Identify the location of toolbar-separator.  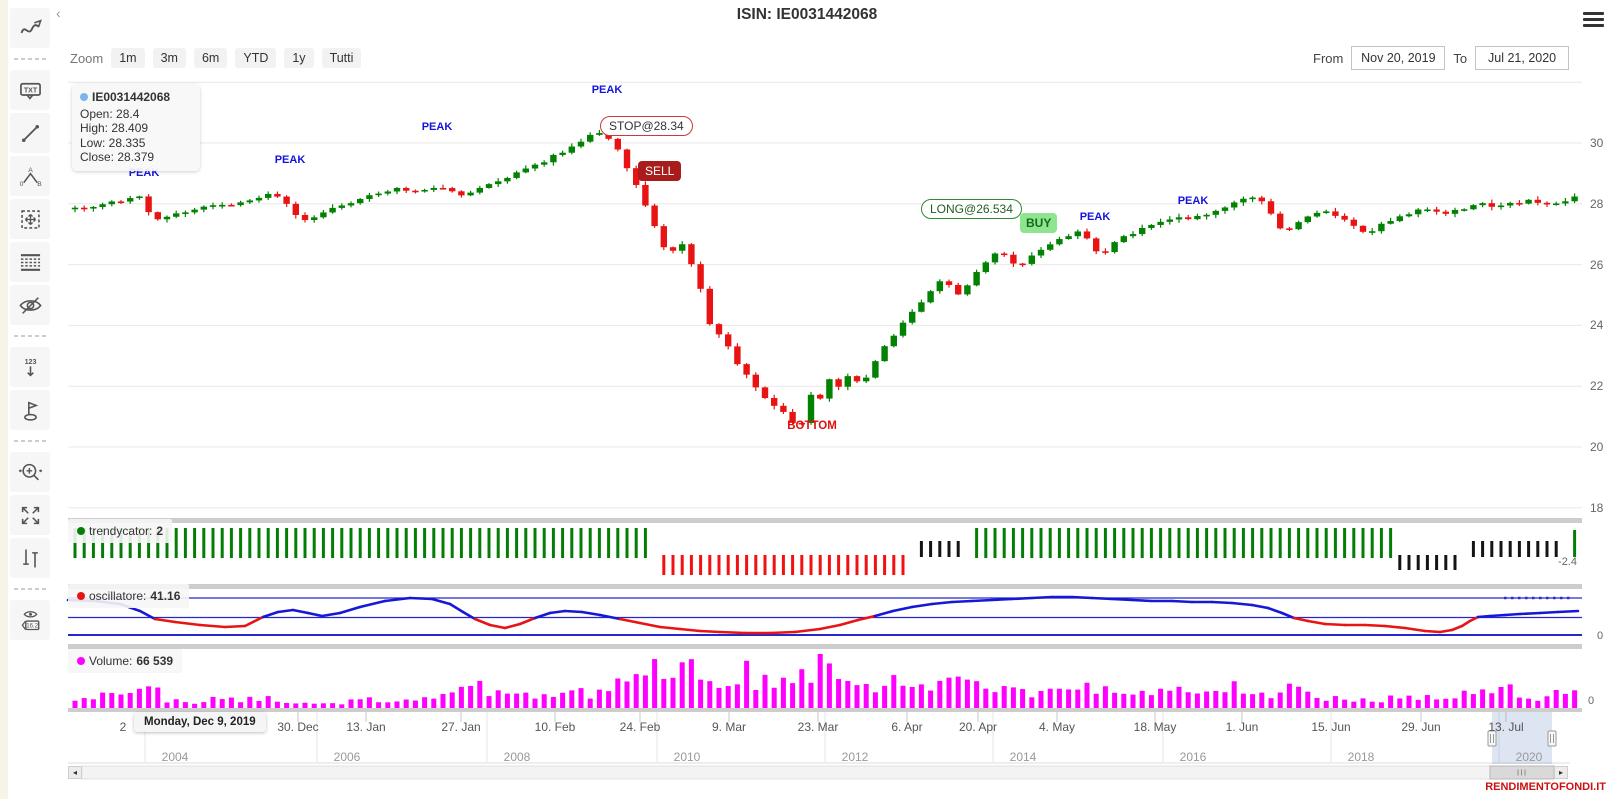
(30, 336).